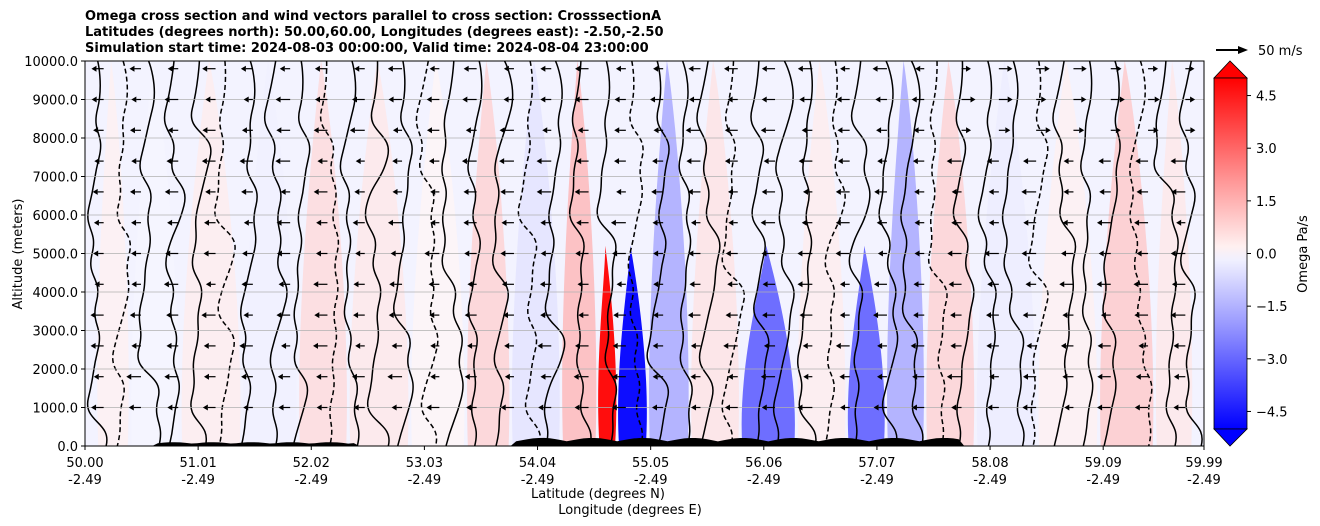 The height and width of the screenshot is (526, 1320). What do you see at coordinates (1230, 437) in the screenshot?
I see `colorbar-extend-min` at bounding box center [1230, 437].